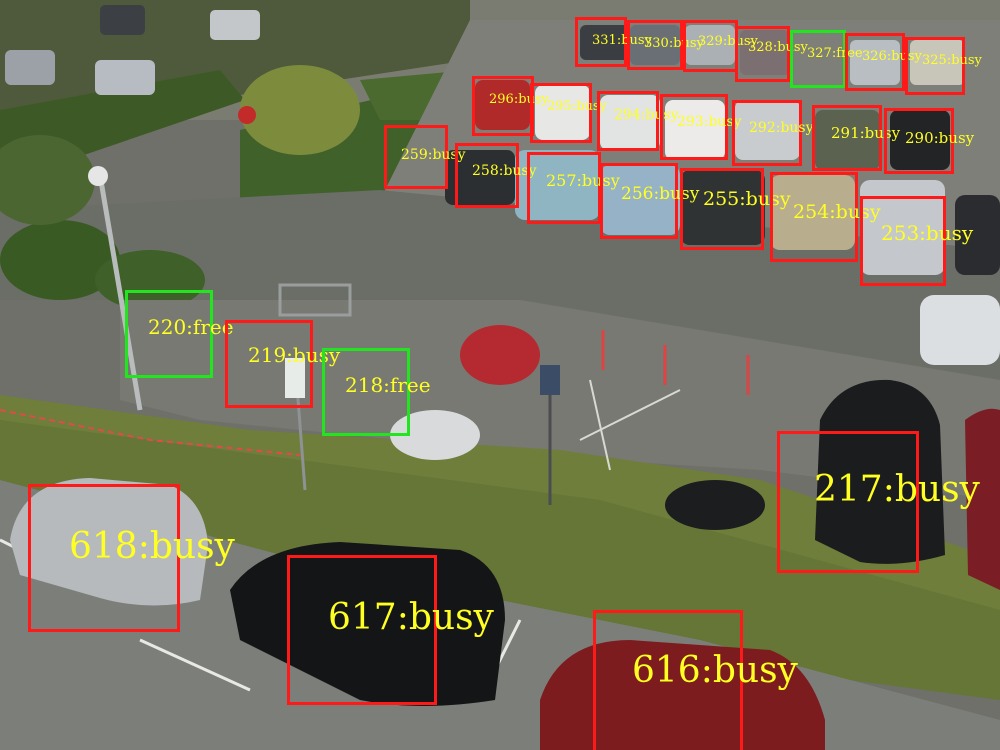 Image resolution: width=1000 pixels, height=750 pixels. Describe the element at coordinates (294, 355) in the screenshot. I see `slot-label: 219:busy` at that location.